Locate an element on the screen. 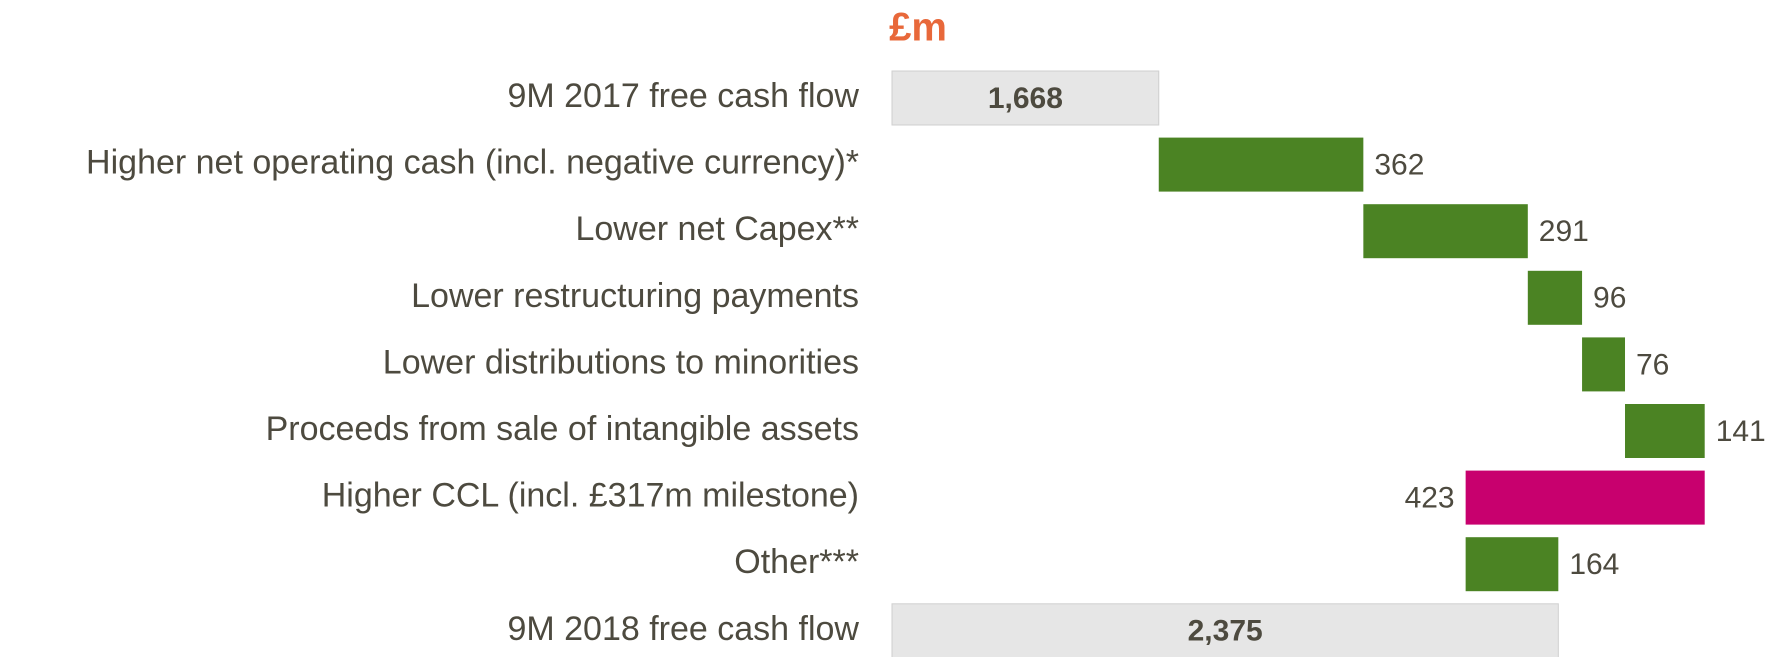 Image resolution: width=1775 pixels, height=657 pixels. category-label: Lower restructuring payments is located at coordinates (635, 296).